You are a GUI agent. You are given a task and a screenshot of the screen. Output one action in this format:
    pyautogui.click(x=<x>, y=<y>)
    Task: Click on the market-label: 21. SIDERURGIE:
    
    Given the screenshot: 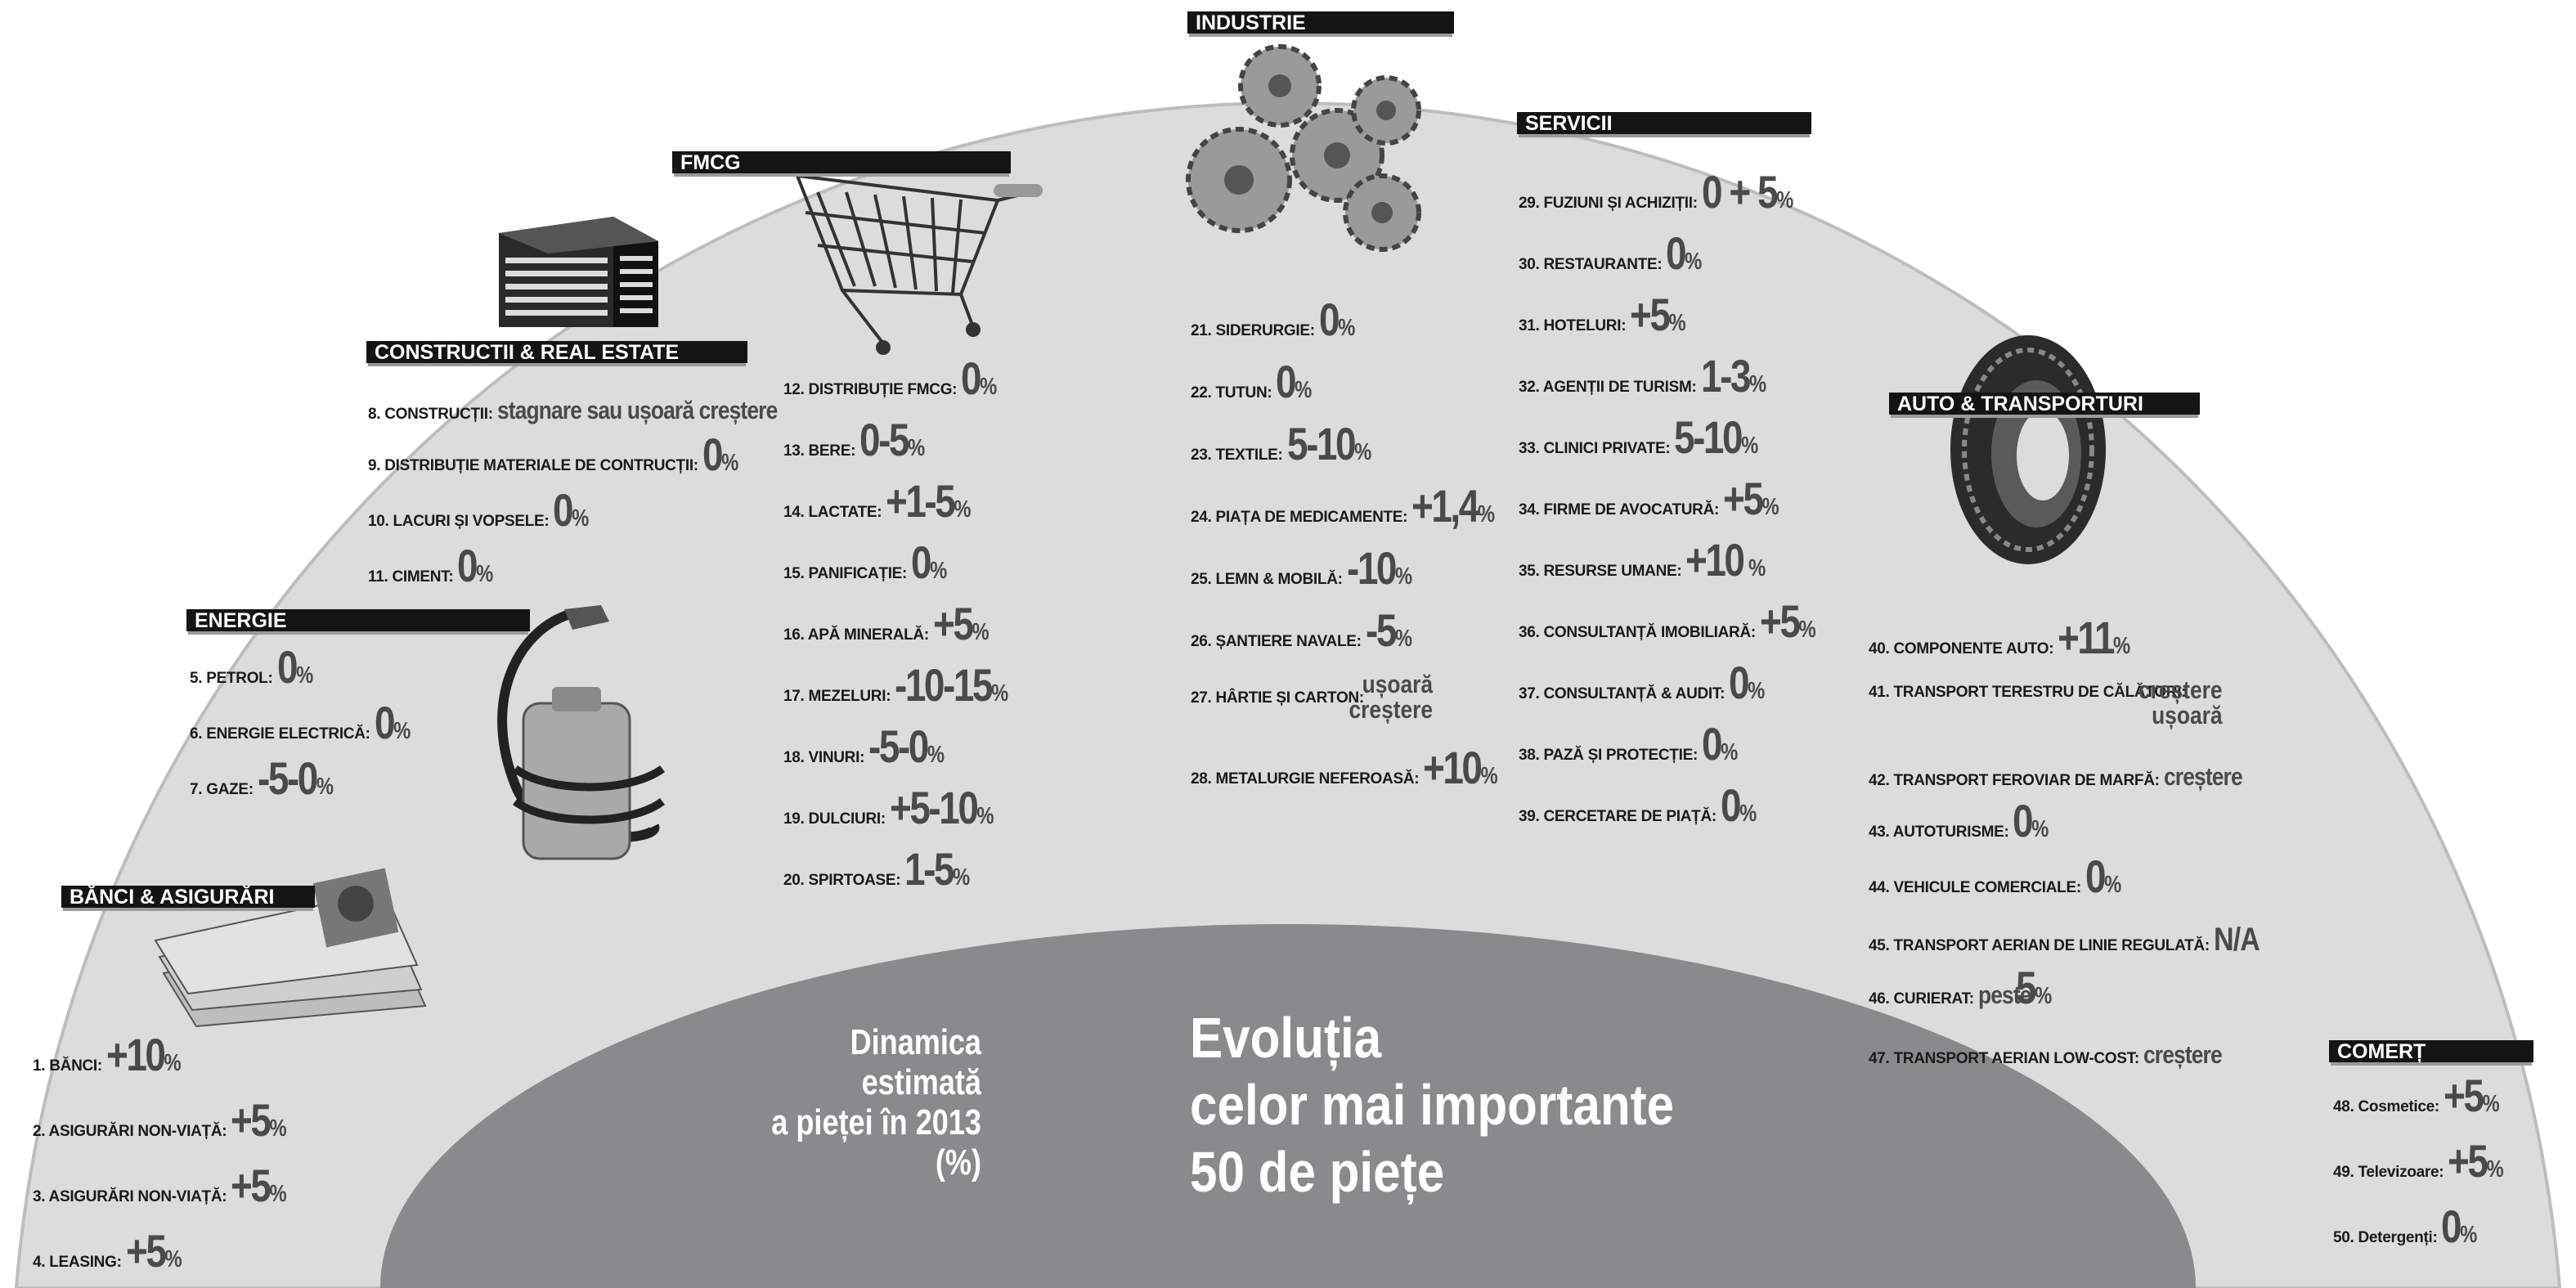 What is the action you would take?
    pyautogui.click(x=1253, y=330)
    